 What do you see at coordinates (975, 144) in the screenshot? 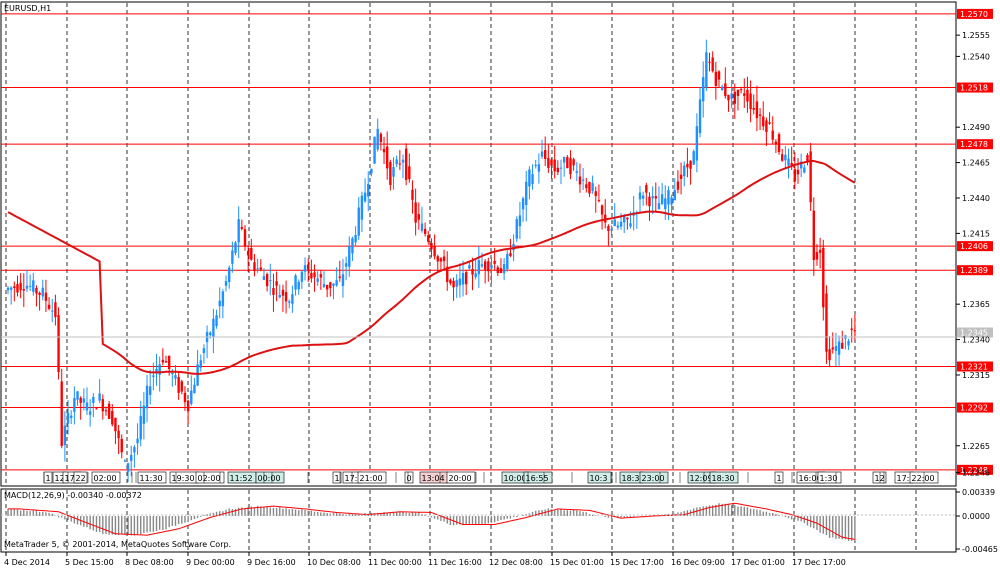
I see `level-label-box` at bounding box center [975, 144].